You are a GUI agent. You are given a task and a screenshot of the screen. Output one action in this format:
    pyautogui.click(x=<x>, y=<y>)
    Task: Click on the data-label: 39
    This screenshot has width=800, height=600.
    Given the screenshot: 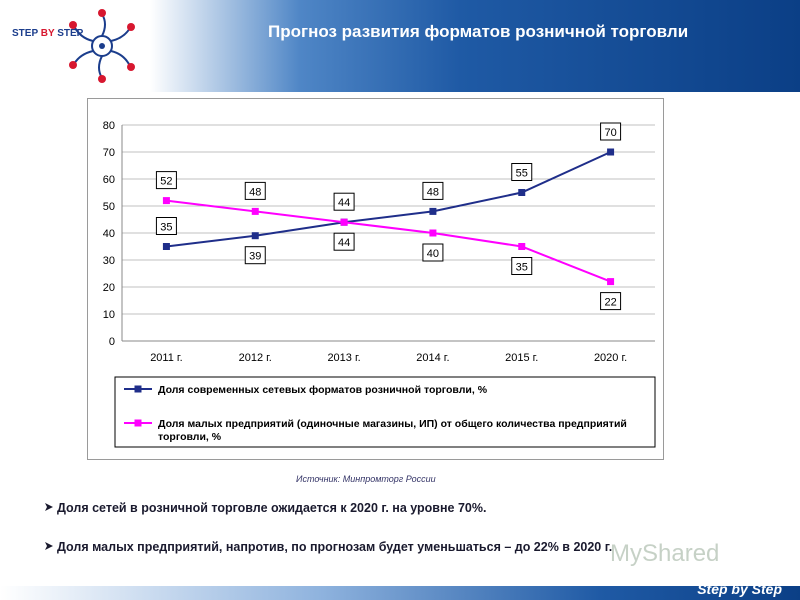 What is the action you would take?
    pyautogui.click(x=255, y=257)
    